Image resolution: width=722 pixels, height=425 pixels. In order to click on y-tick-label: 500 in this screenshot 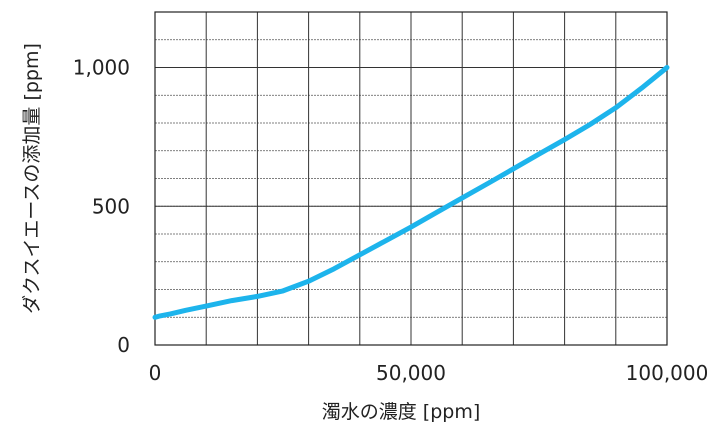, I will do `click(111, 206)`.